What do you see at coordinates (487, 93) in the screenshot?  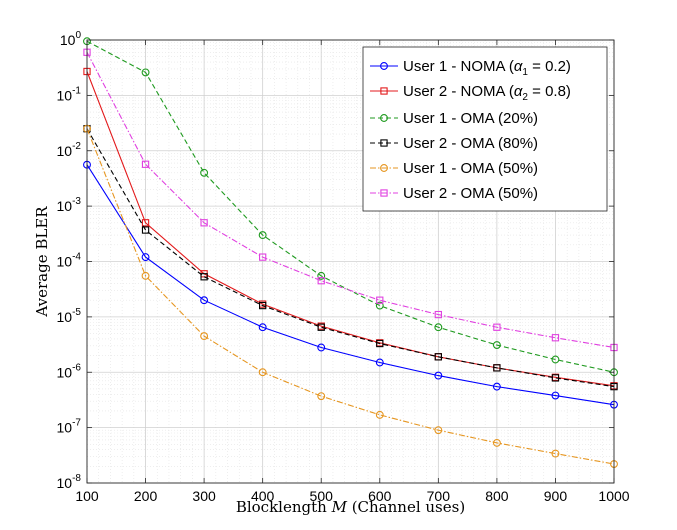 I see `legend-label: User 2 - NOMA (α2 = 0.8)` at bounding box center [487, 93].